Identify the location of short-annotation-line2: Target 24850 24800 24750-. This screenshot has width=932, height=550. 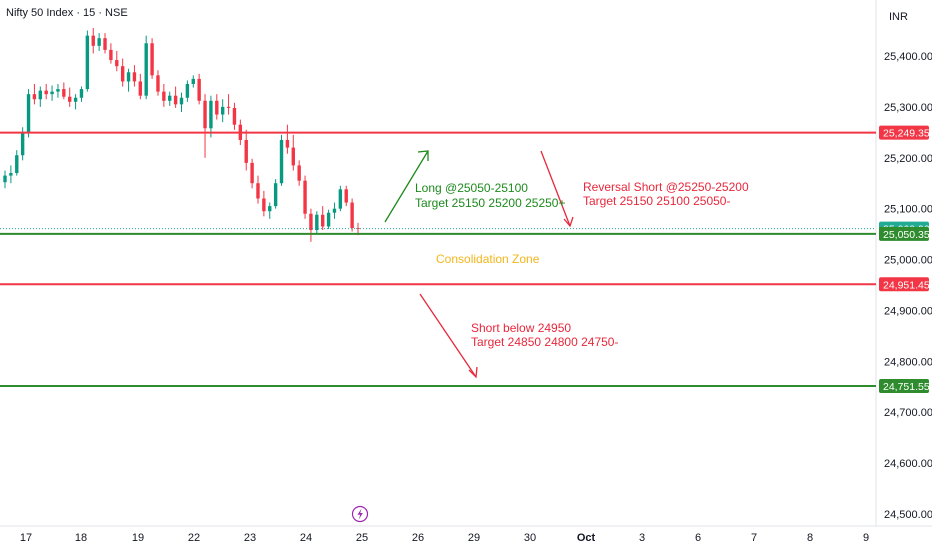
(544, 342).